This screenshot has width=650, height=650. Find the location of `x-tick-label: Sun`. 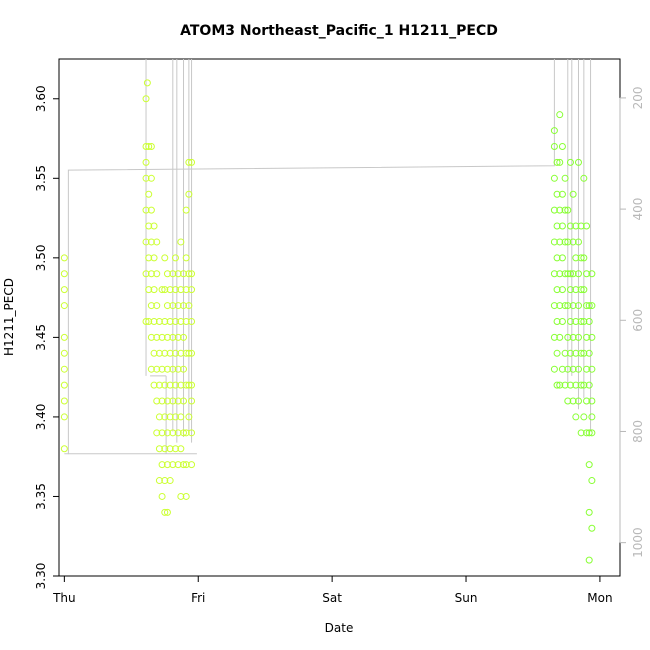

x-tick-label: Sun is located at coordinates (466, 598).